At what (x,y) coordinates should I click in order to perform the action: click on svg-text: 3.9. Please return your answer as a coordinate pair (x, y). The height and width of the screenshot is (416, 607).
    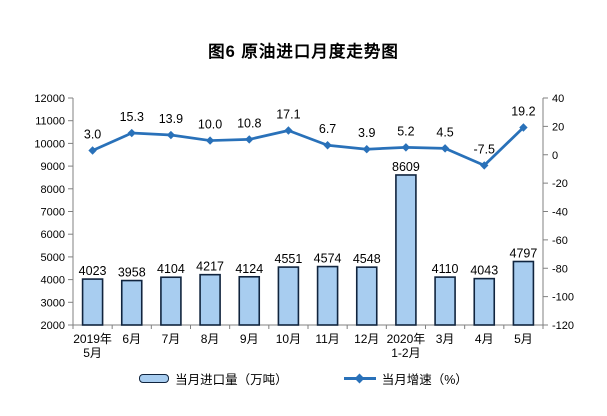
    Looking at the image, I should click on (366, 133).